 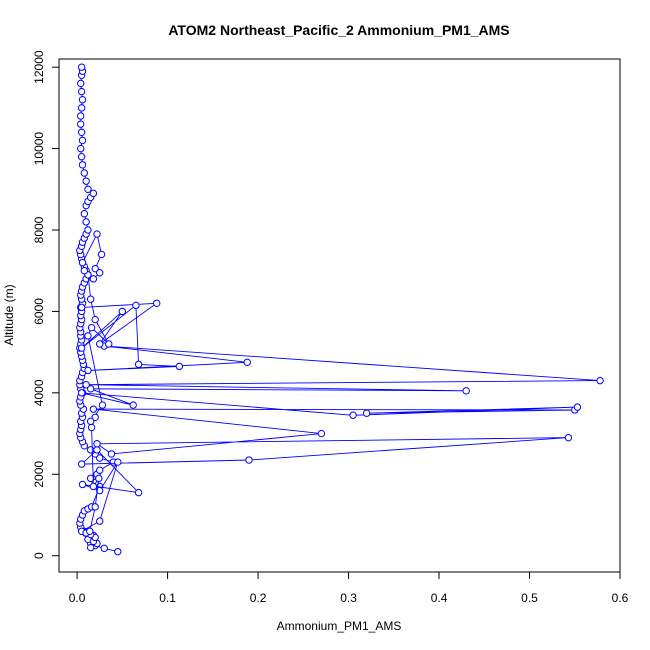 What do you see at coordinates (439, 598) in the screenshot?
I see `x-tick-label: 0.4` at bounding box center [439, 598].